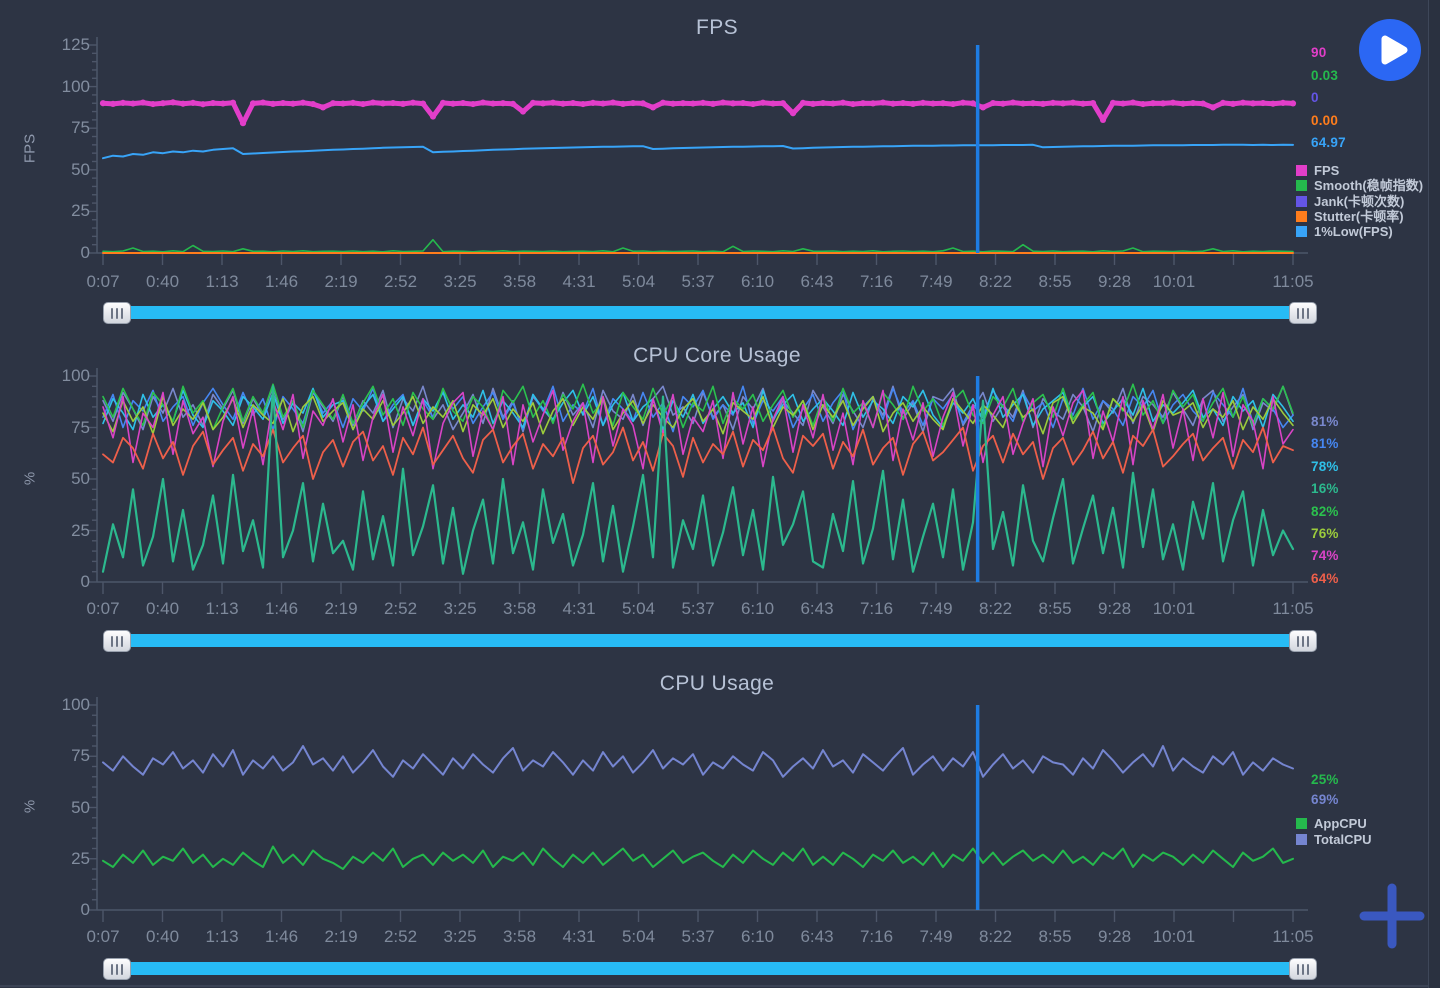  What do you see at coordinates (714, 986) in the screenshot?
I see `bottom-divider` at bounding box center [714, 986].